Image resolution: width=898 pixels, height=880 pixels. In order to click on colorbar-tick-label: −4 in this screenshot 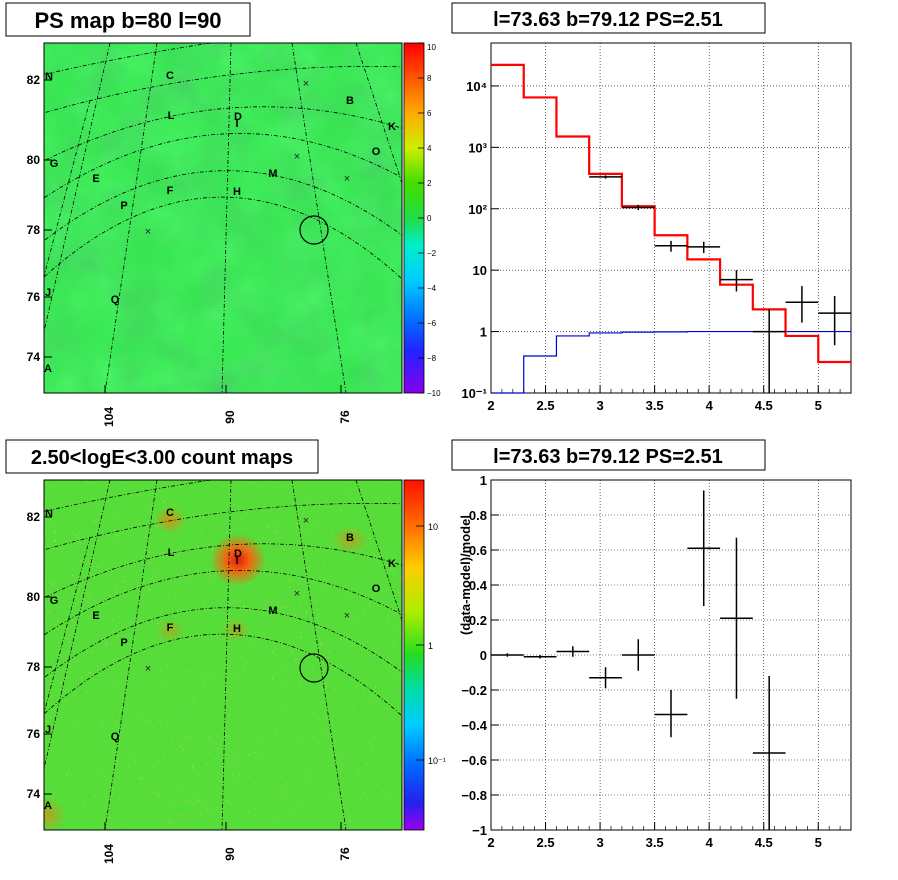, I will do `click(432, 288)`.